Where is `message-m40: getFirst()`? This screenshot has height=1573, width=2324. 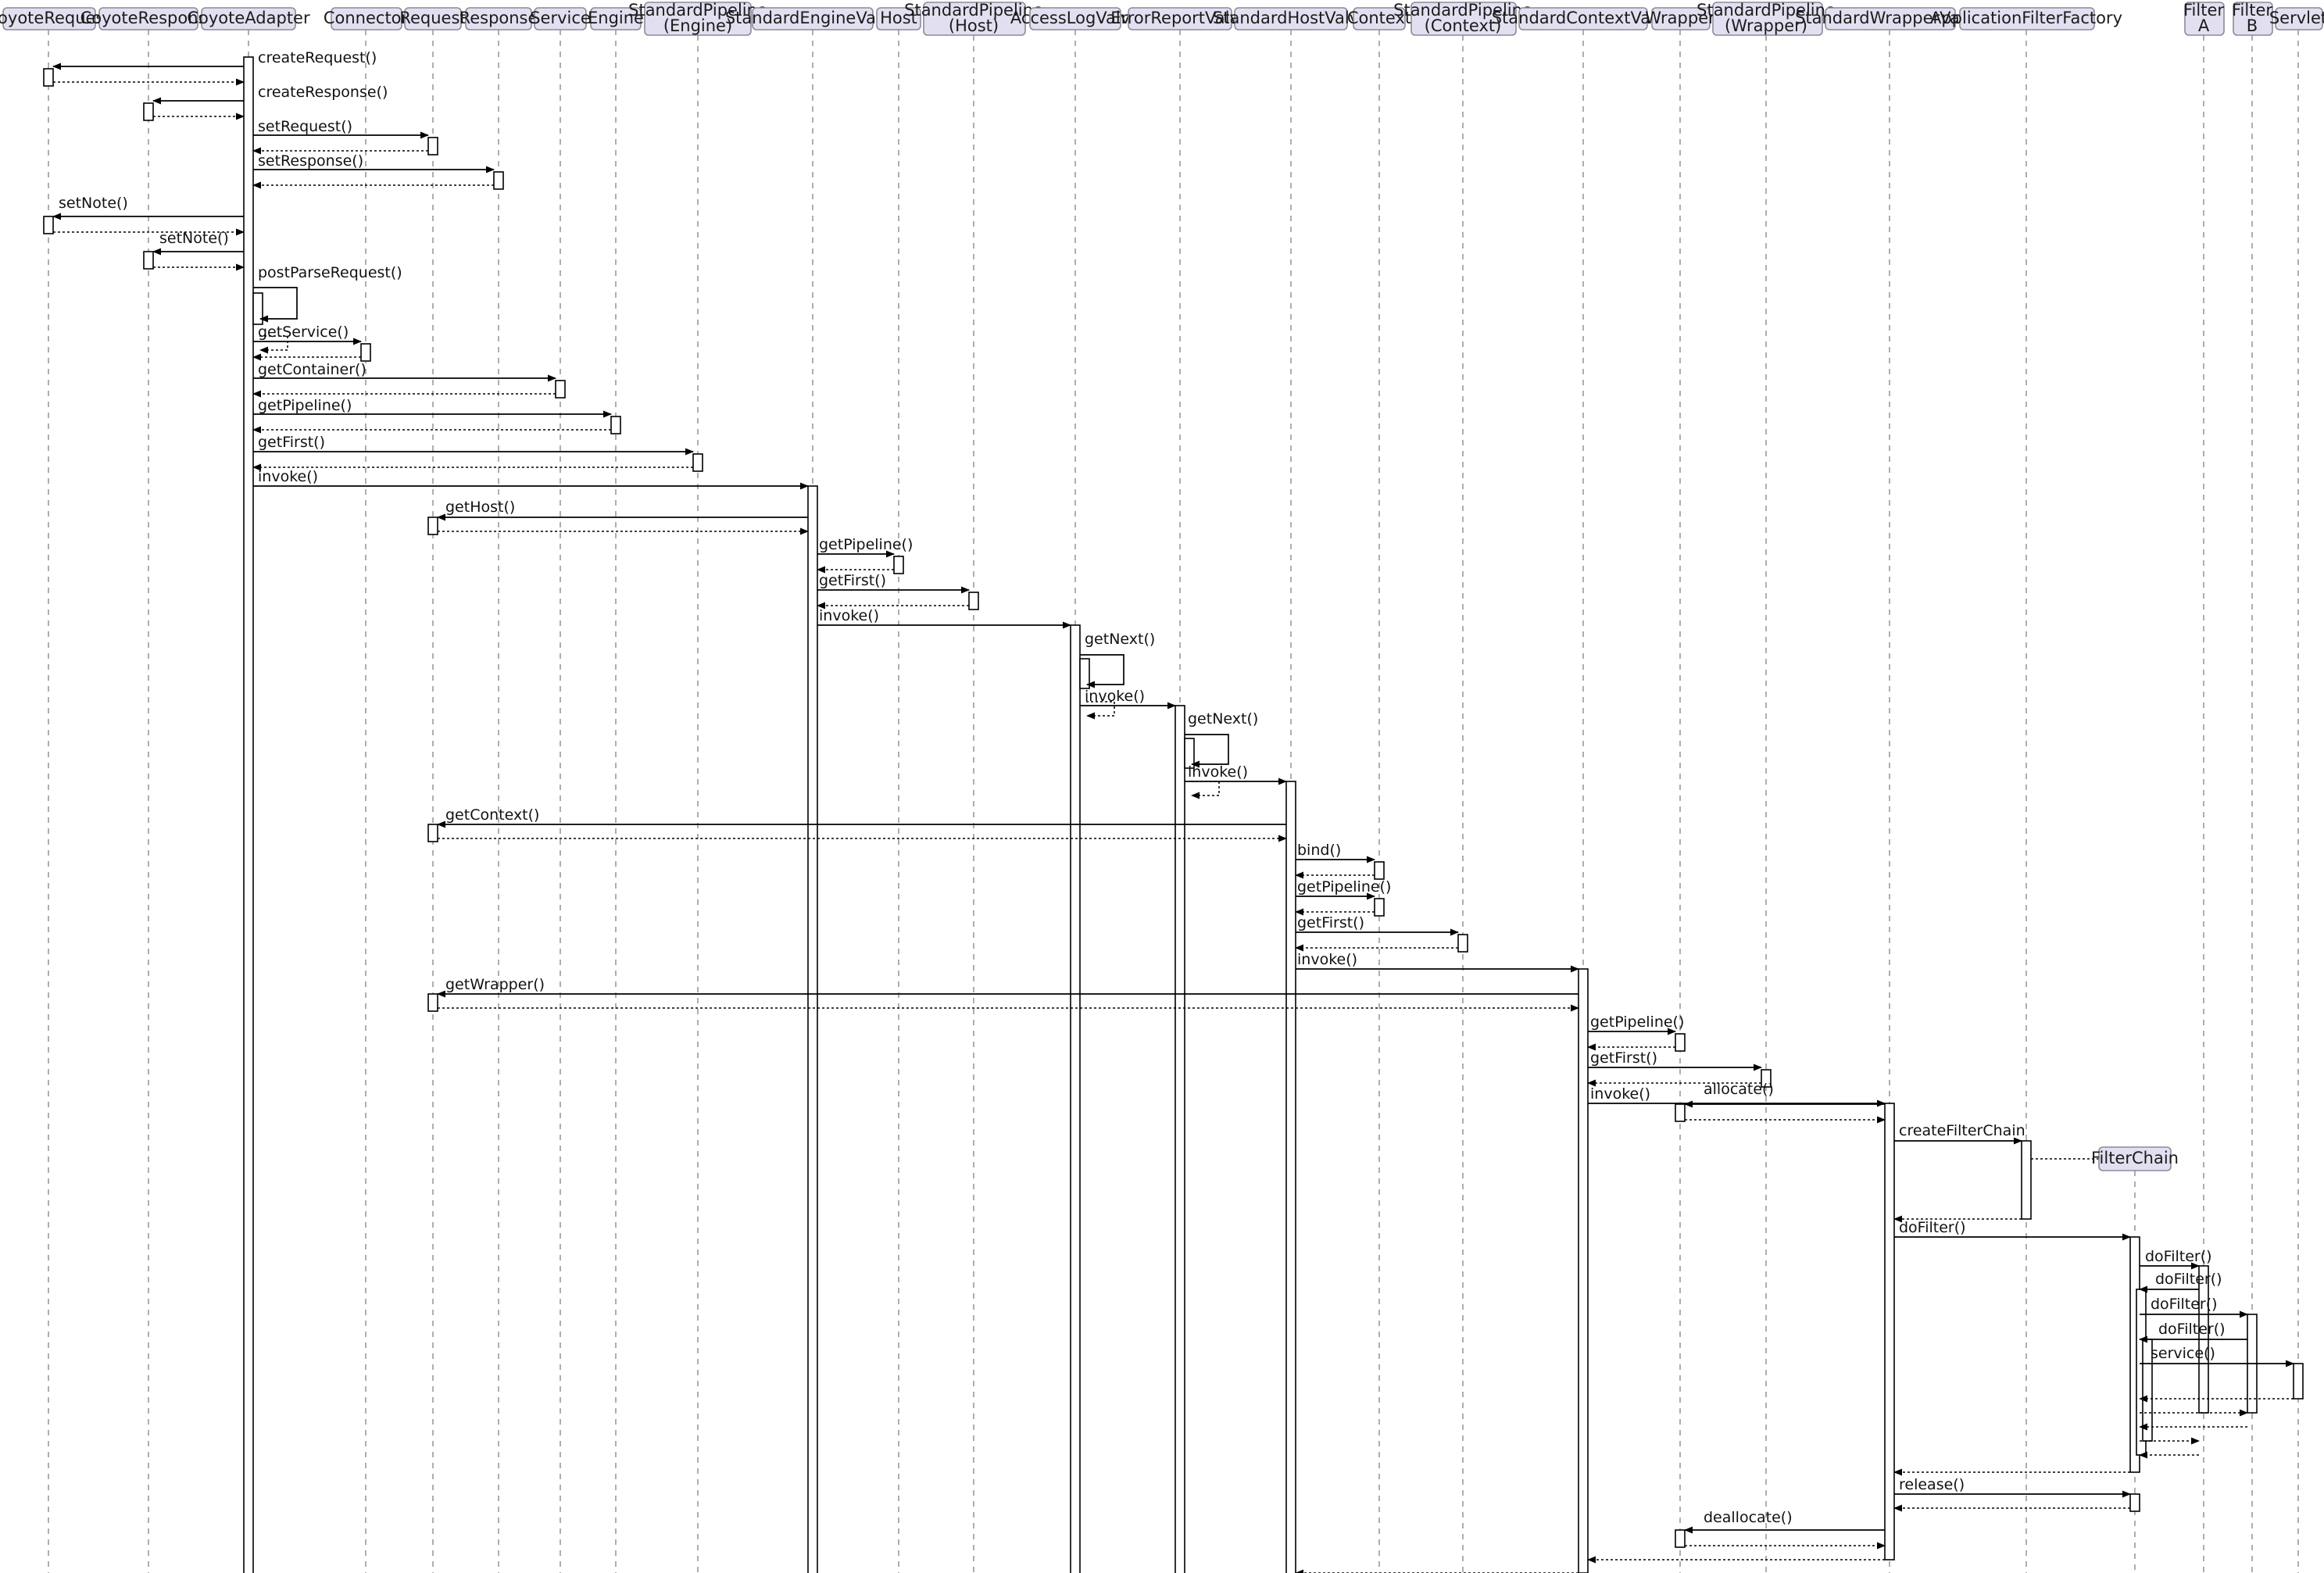
message-m40: getFirst() is located at coordinates (1377, 925).